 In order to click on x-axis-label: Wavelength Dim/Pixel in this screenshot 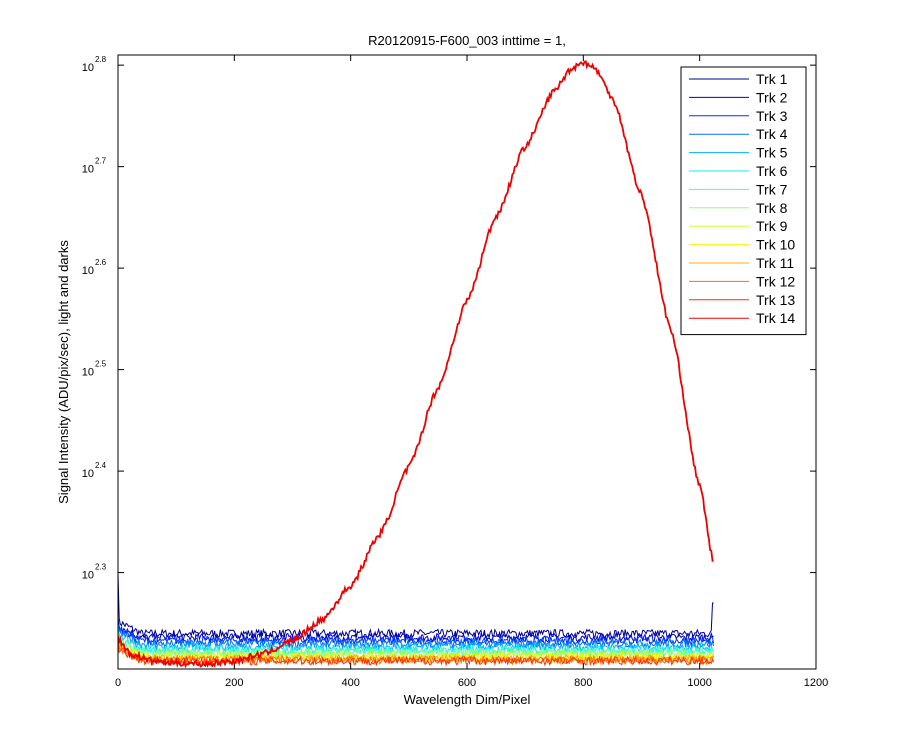, I will do `click(467, 699)`.